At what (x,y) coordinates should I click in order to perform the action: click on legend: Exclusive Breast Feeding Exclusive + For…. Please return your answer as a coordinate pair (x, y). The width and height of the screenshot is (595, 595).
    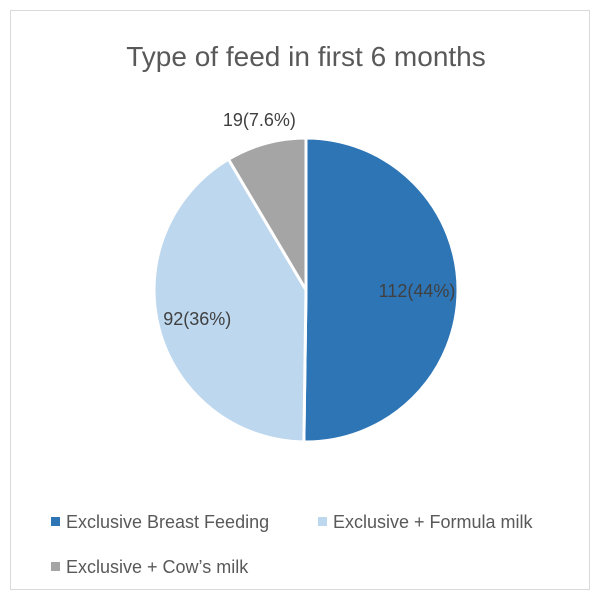
    Looking at the image, I should click on (292, 544).